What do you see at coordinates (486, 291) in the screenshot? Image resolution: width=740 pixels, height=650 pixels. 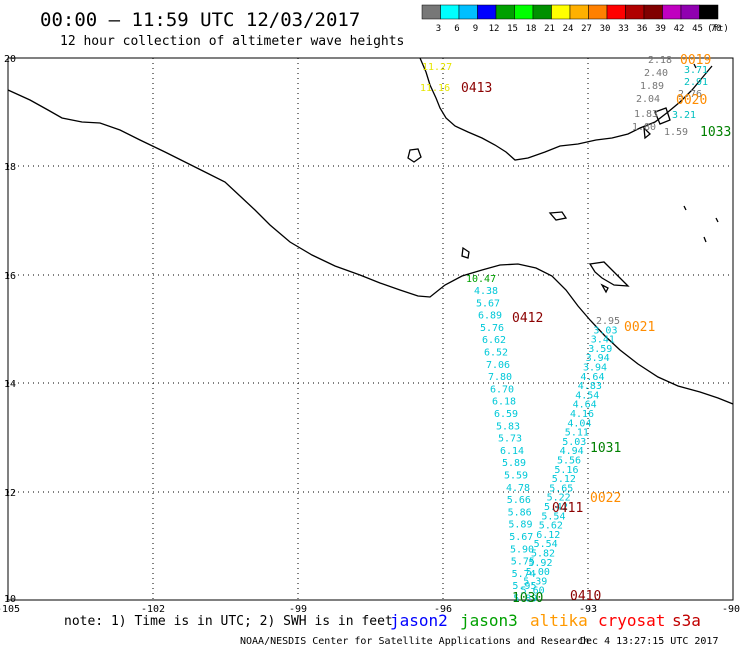 I see `wave-height-value: 4.38` at bounding box center [486, 291].